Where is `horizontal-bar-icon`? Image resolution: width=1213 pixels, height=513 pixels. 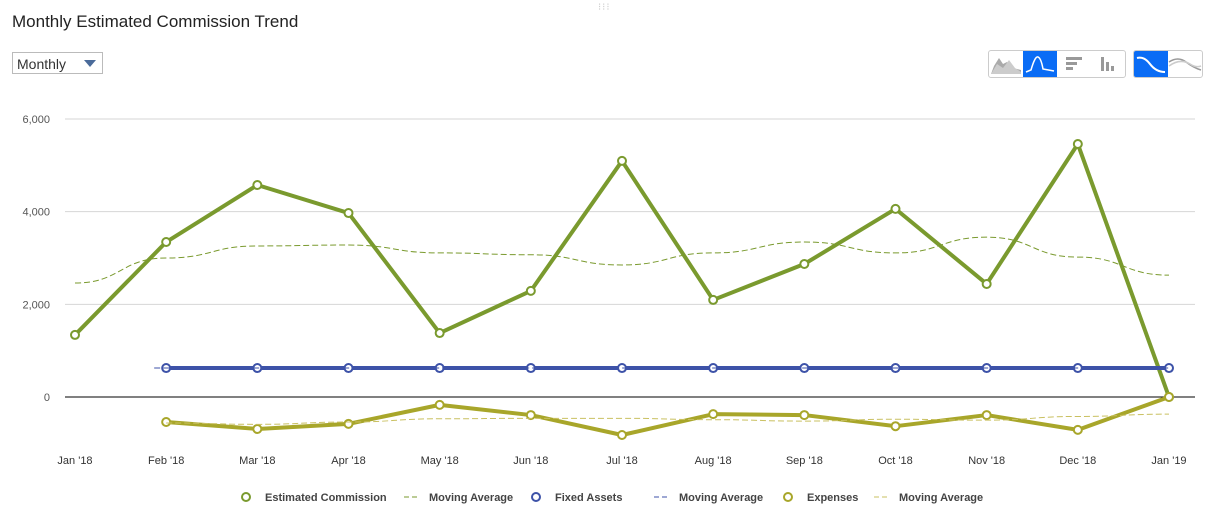 horizontal-bar-icon is located at coordinates (1074, 63).